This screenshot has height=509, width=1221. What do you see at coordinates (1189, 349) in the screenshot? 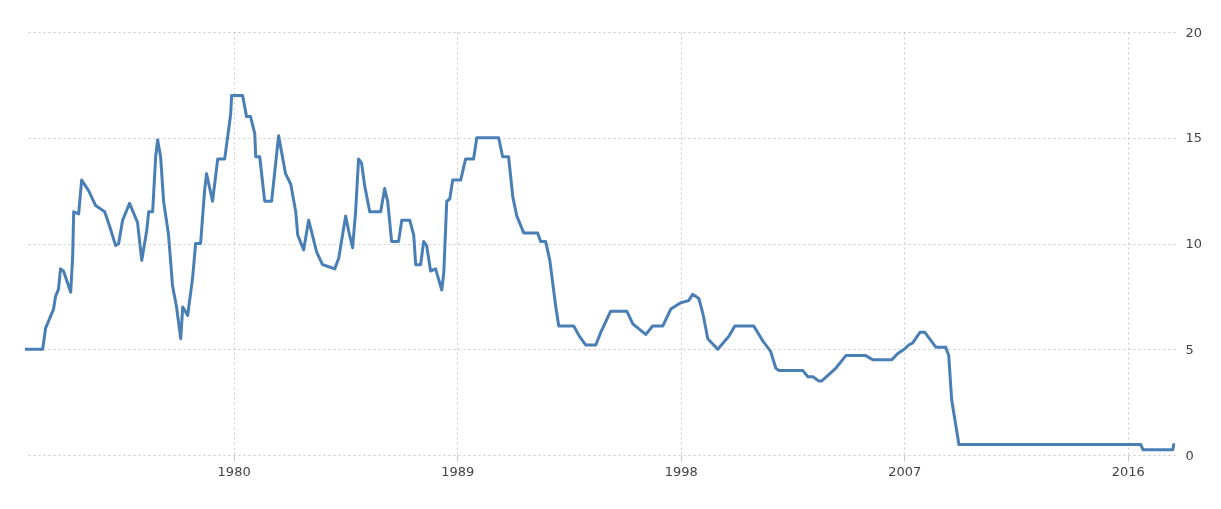
I see `y-tick-label: 5` at bounding box center [1189, 349].